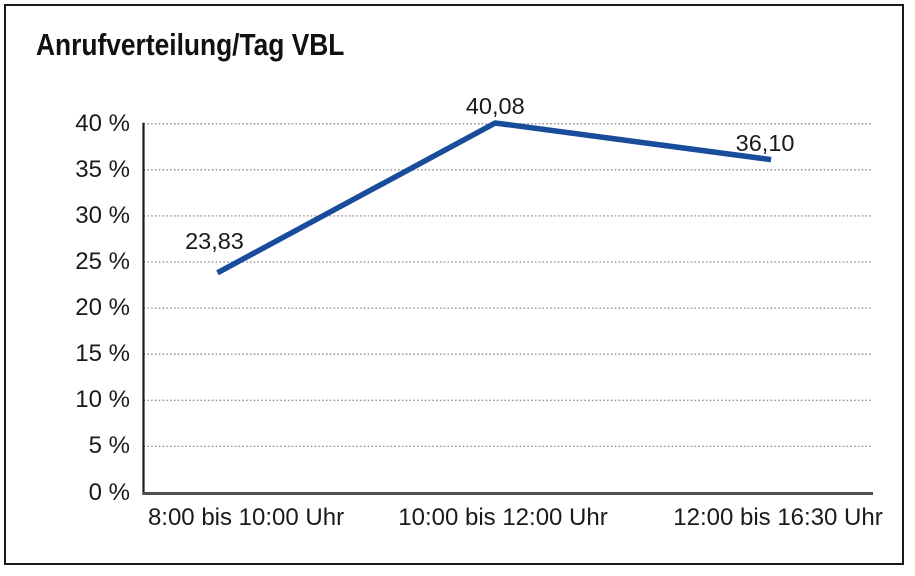 The image size is (915, 576). I want to click on data-point-label: 40,08, so click(495, 105).